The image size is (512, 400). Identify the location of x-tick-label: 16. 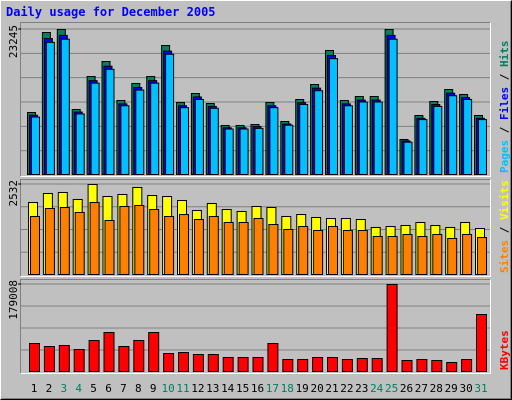
(257, 388).